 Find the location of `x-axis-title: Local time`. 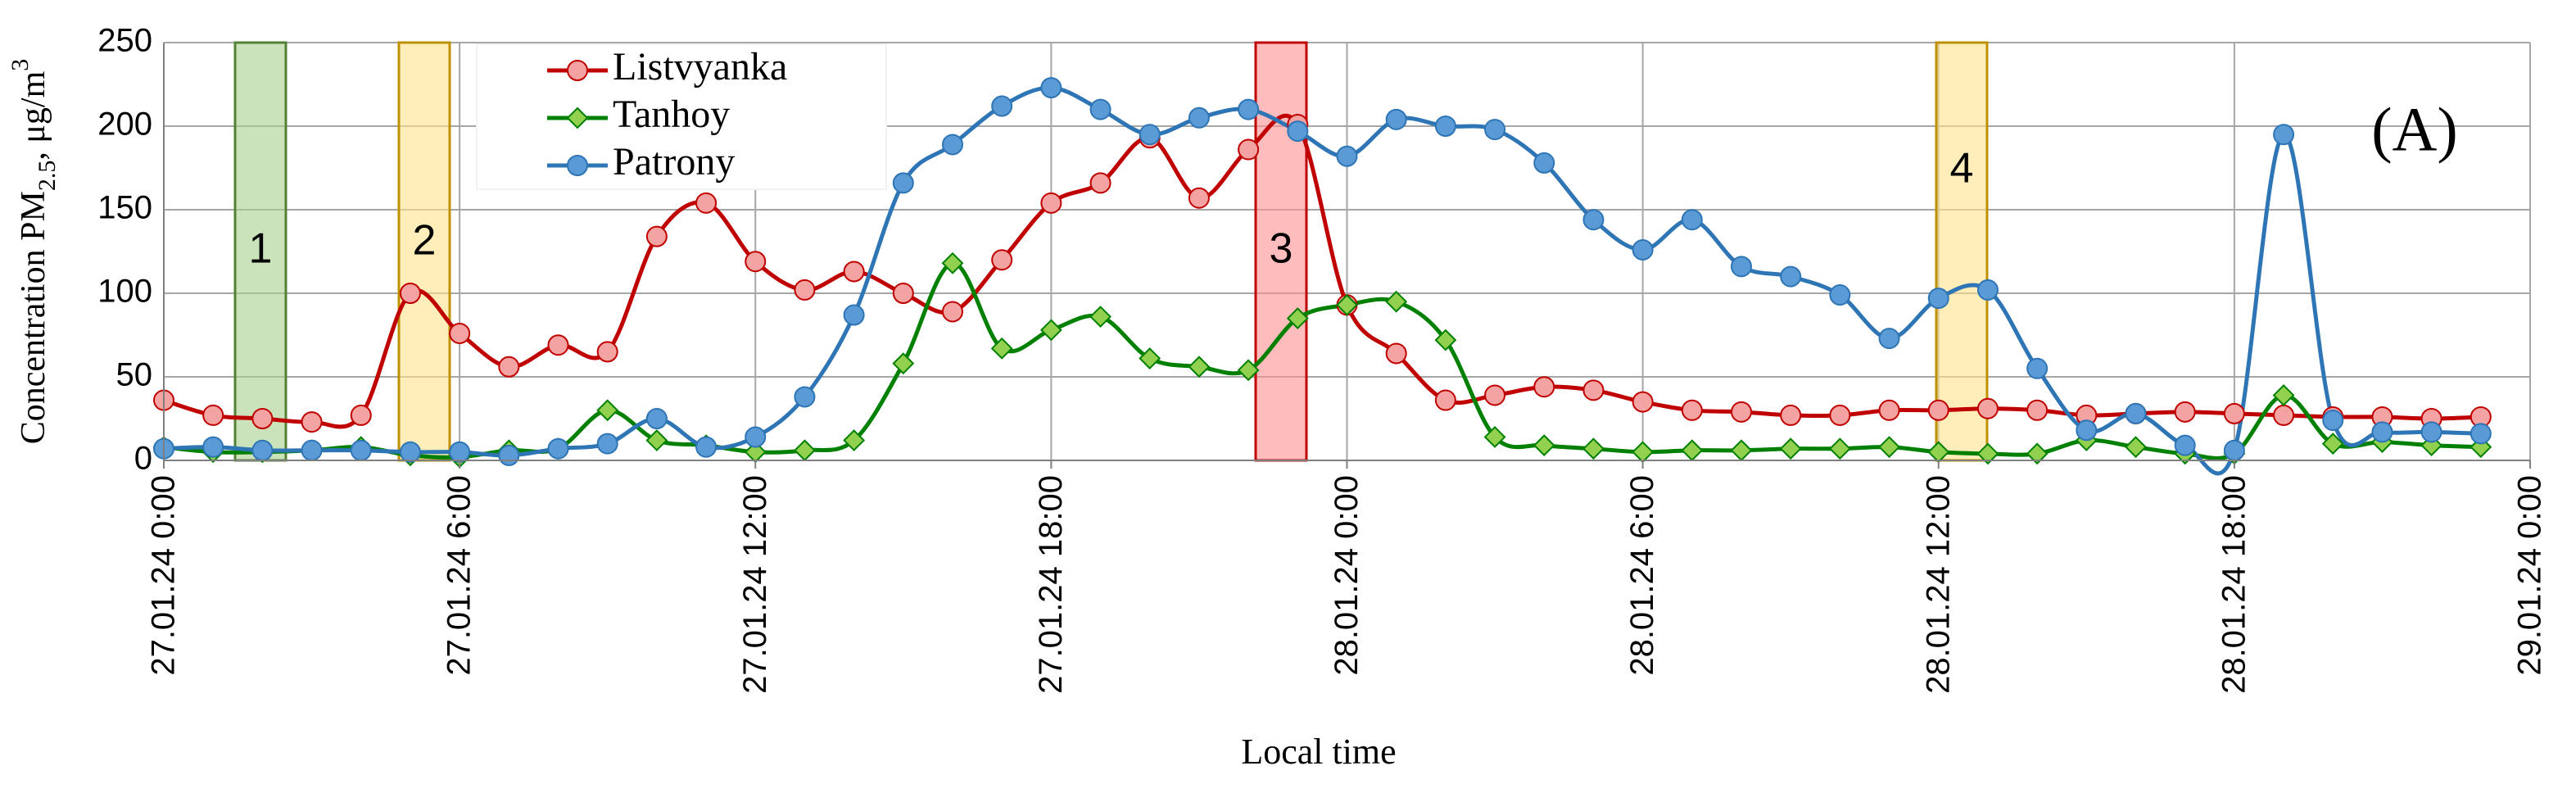

x-axis-title: Local time is located at coordinates (1318, 752).